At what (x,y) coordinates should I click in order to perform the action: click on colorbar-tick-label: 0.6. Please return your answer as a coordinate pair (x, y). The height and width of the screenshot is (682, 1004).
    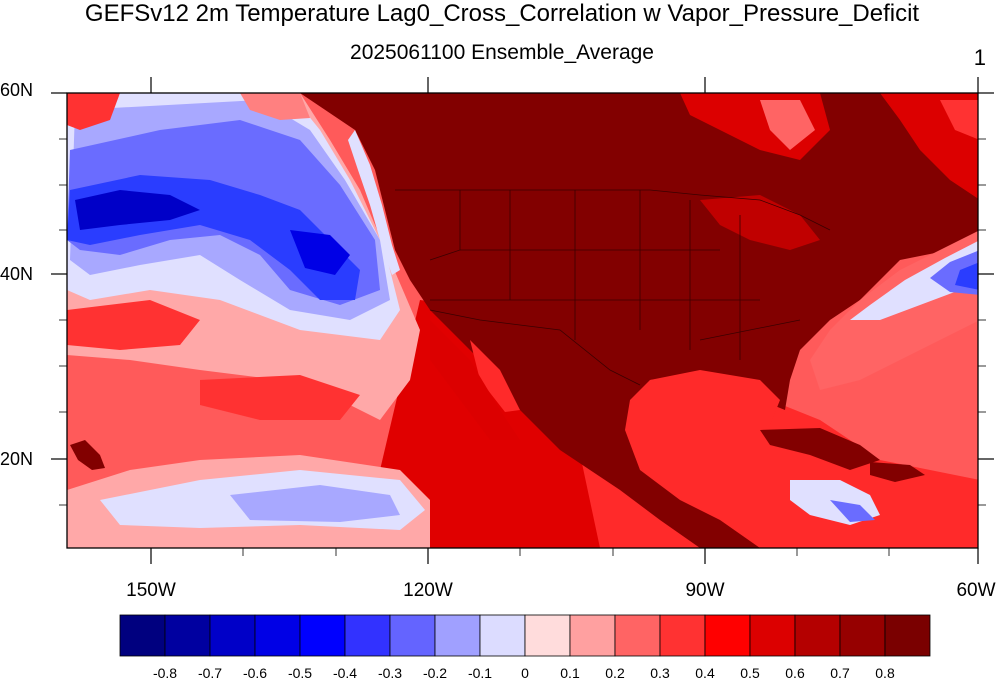
    Looking at the image, I should click on (795, 673).